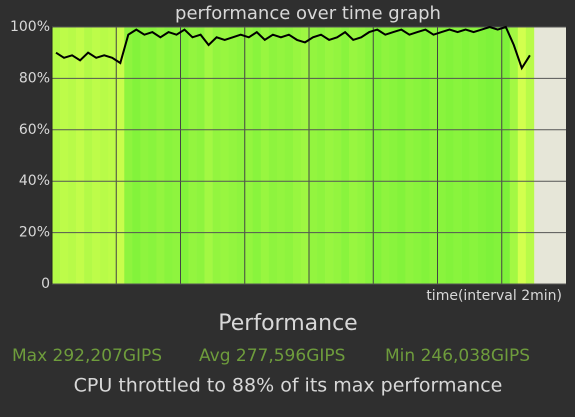 The image size is (575, 417). What do you see at coordinates (87, 356) in the screenshot?
I see `stat-max: Max 292,207GIPS` at bounding box center [87, 356].